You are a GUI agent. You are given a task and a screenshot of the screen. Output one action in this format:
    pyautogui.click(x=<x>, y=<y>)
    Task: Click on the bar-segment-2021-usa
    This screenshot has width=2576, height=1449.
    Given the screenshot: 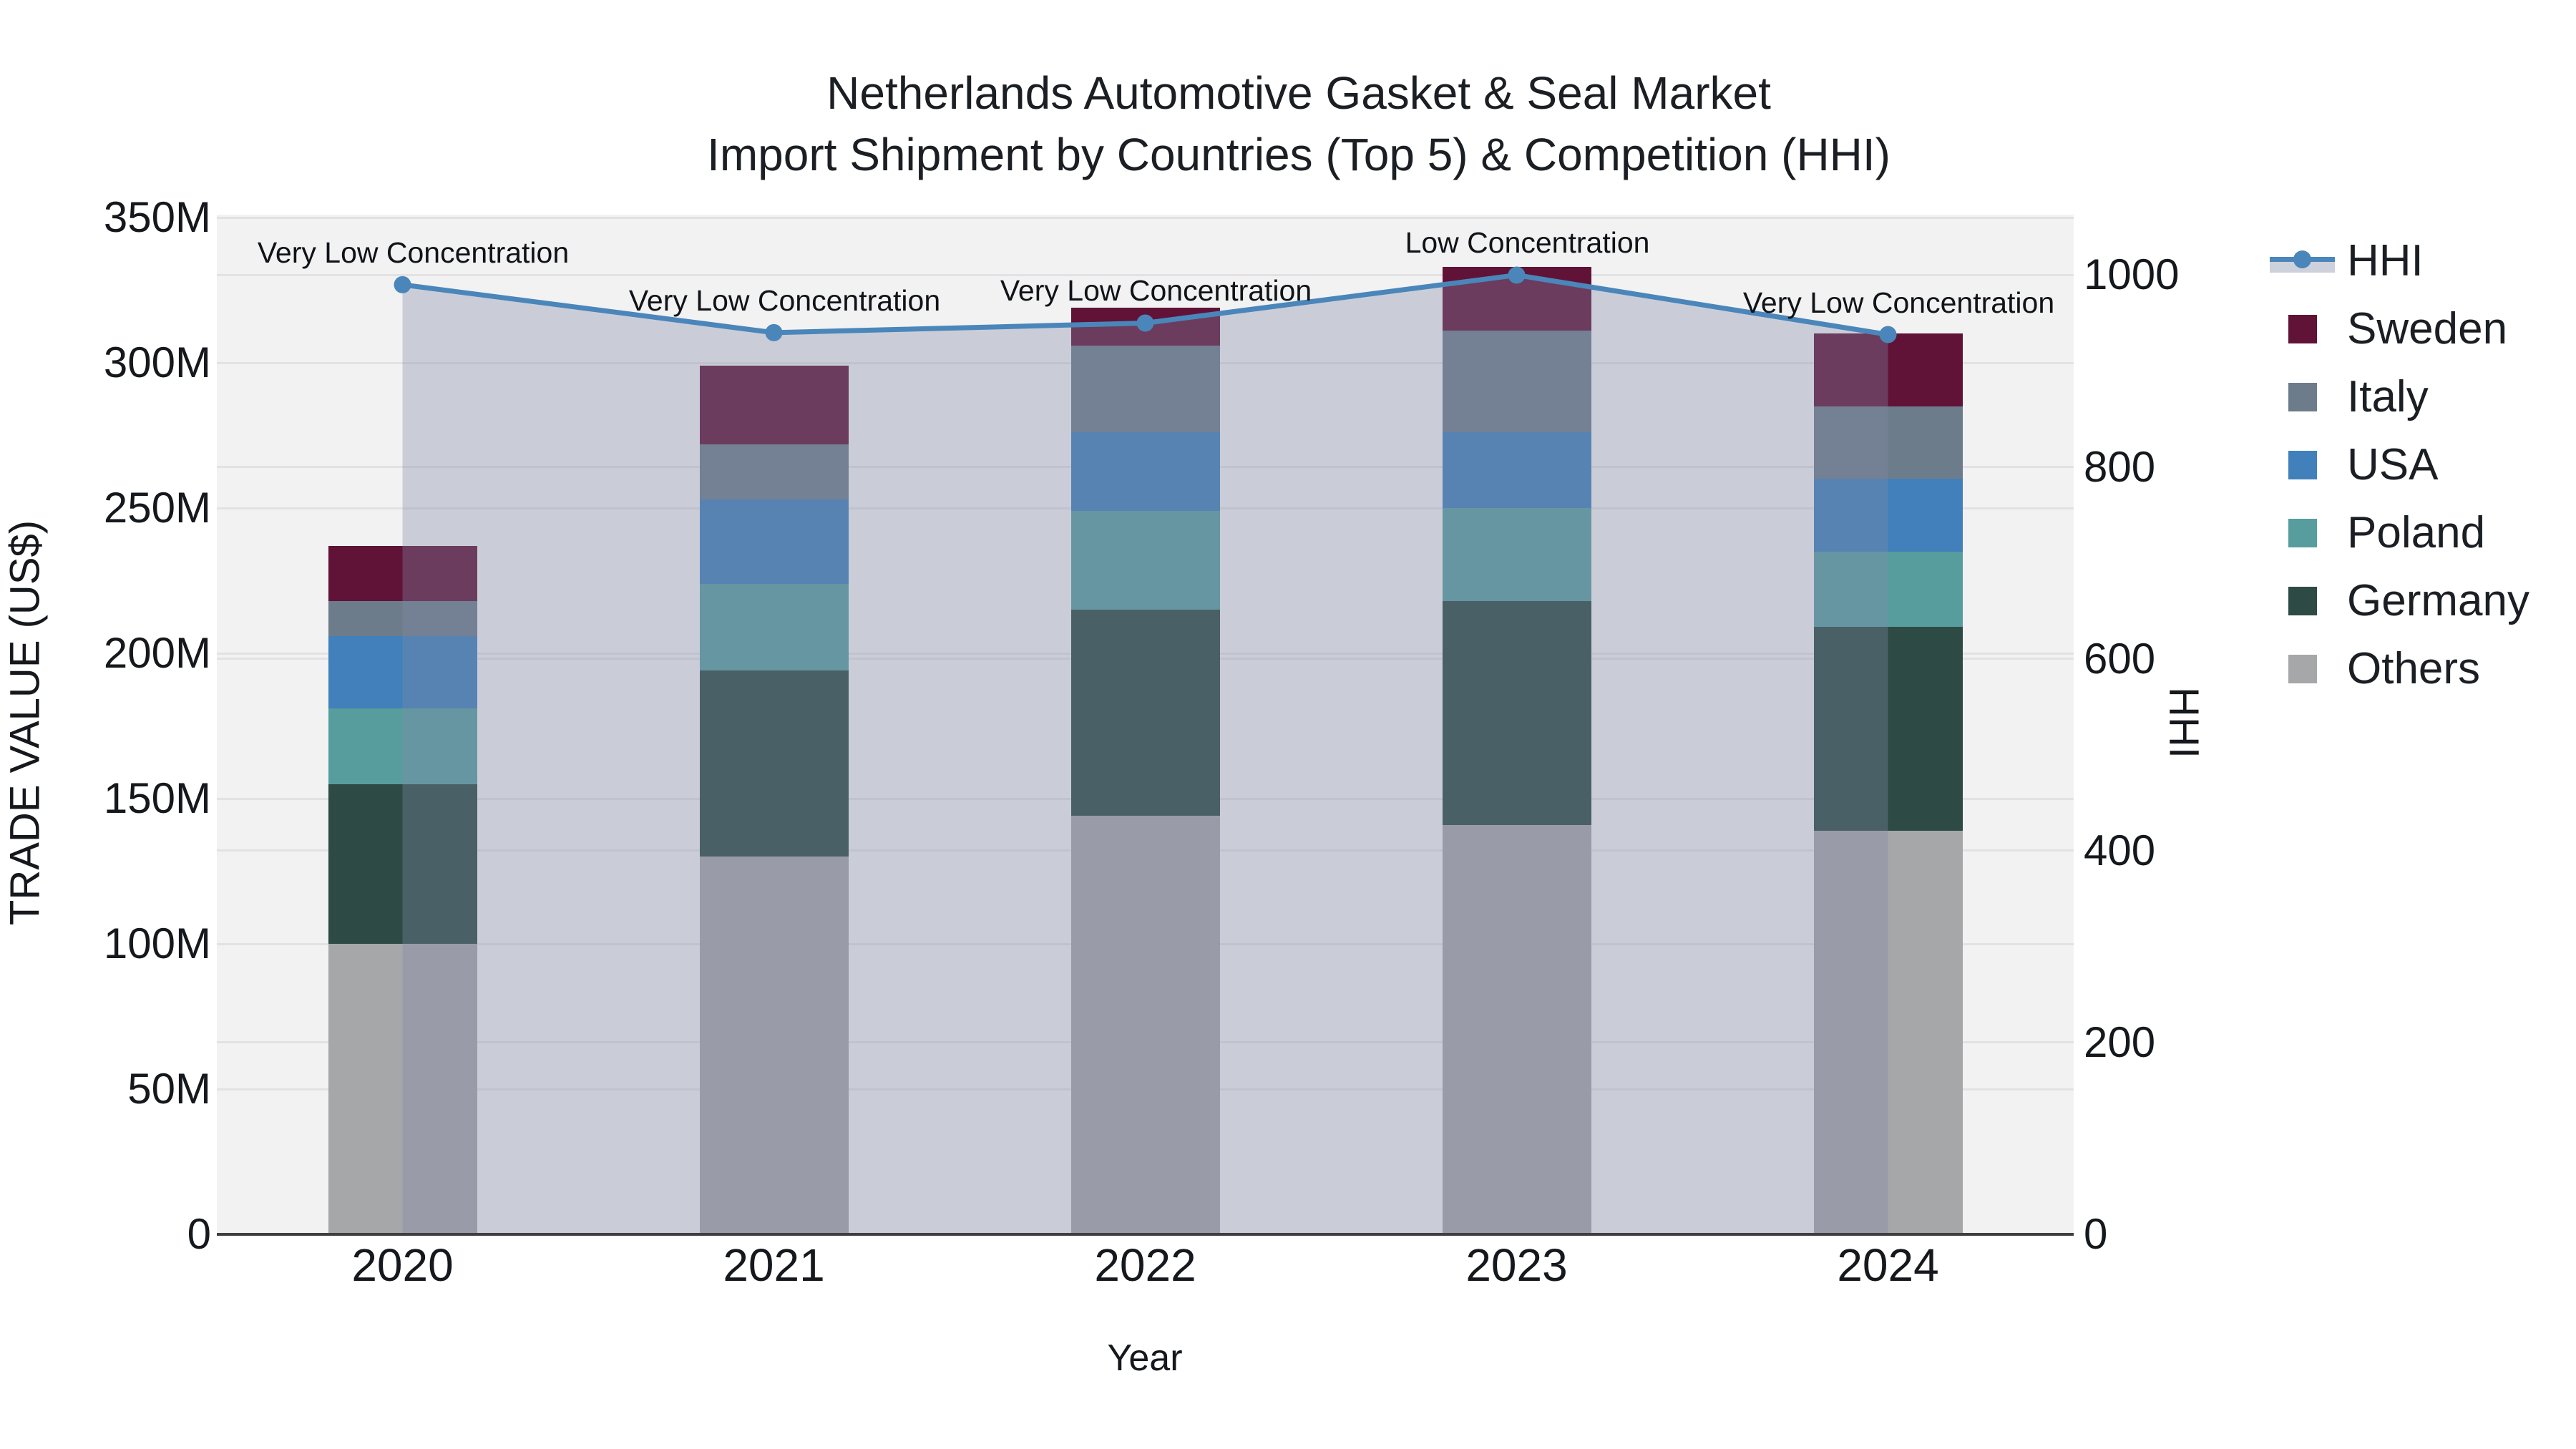 What is the action you would take?
    pyautogui.click(x=774, y=541)
    